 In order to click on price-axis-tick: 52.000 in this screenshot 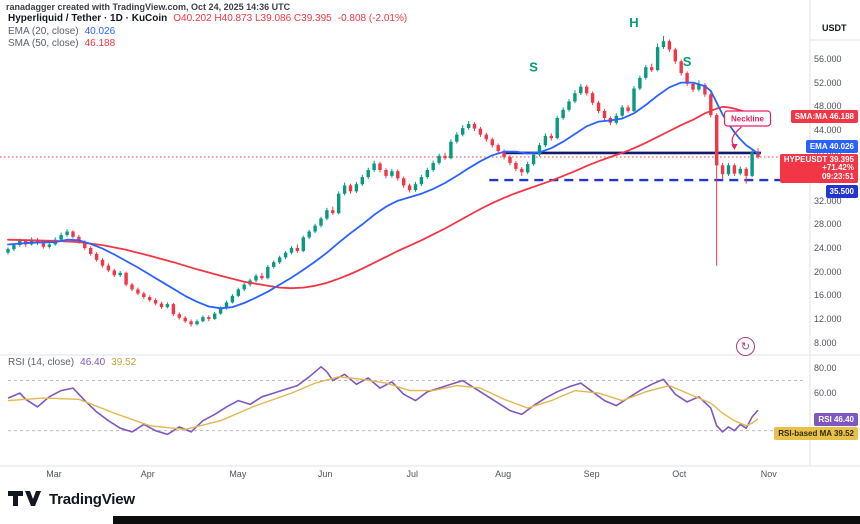, I will do `click(828, 82)`.